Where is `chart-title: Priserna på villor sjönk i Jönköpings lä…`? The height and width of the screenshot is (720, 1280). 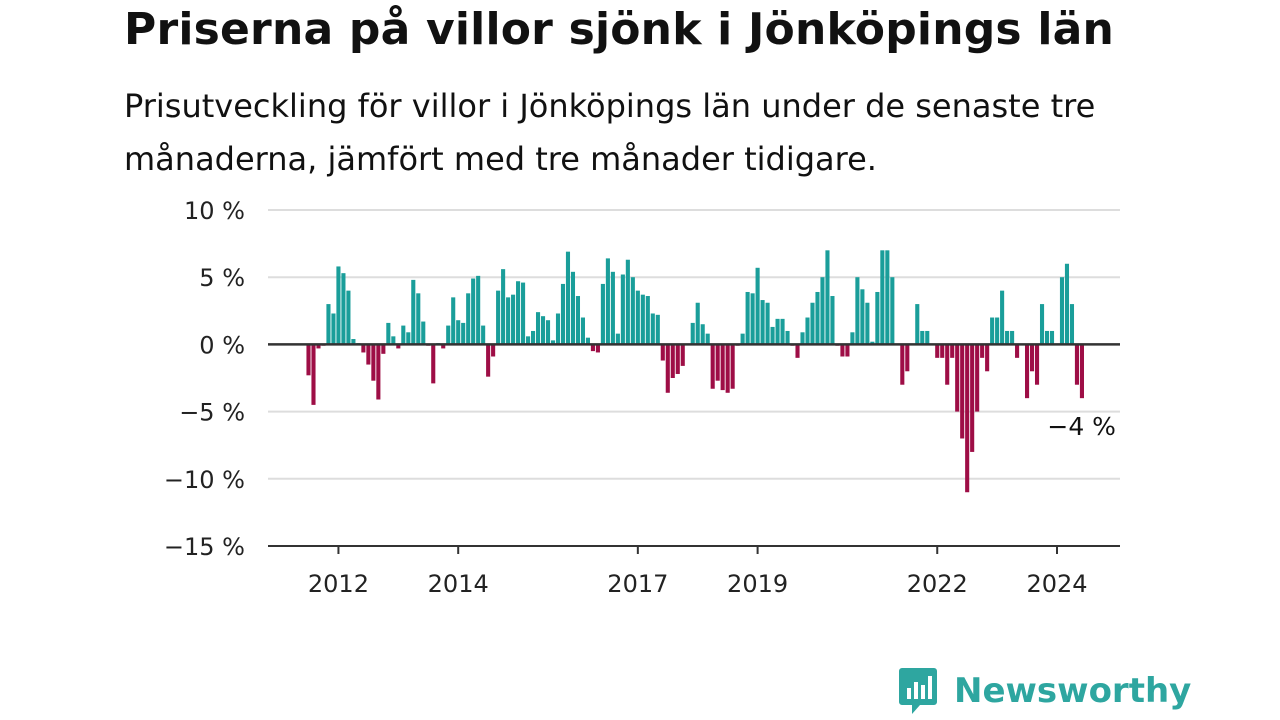 chart-title: Priserna på villor sjönk i Jönköpings lä… is located at coordinates (619, 29).